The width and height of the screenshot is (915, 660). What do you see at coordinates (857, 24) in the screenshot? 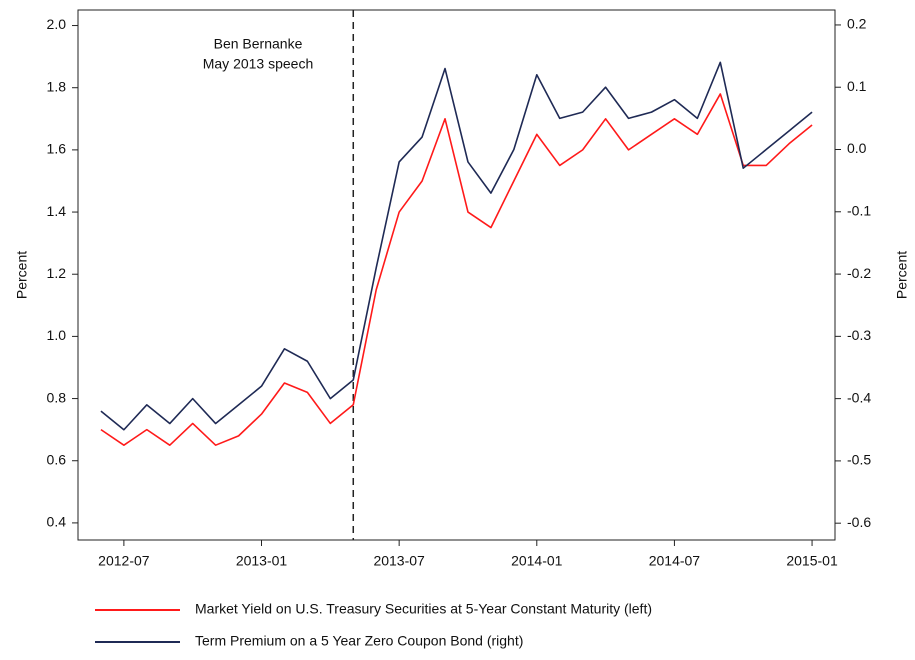
I see `y2-tick-label: 0.2` at bounding box center [857, 24].